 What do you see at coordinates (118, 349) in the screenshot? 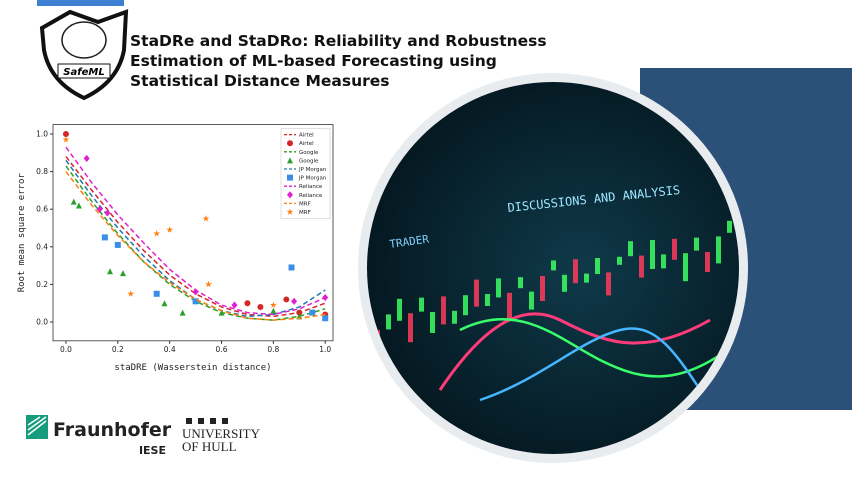
I see `x-tick-label: 0.2` at bounding box center [118, 349].